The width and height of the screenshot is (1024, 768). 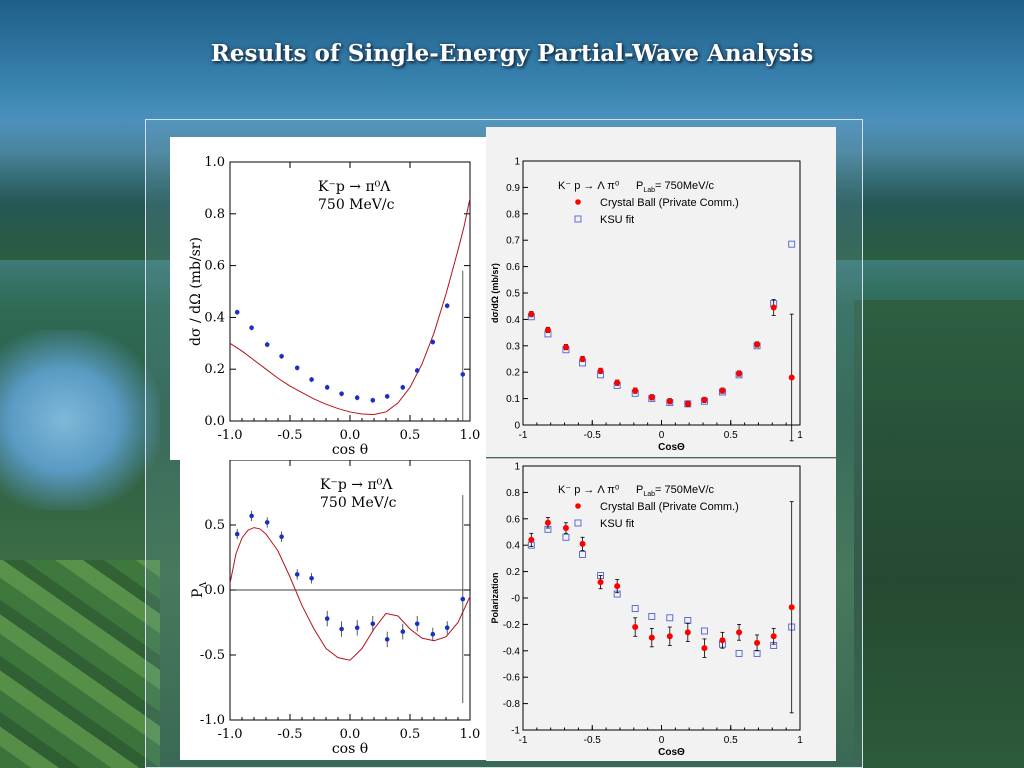 I want to click on y-tick-label: -0, so click(x=515, y=599).